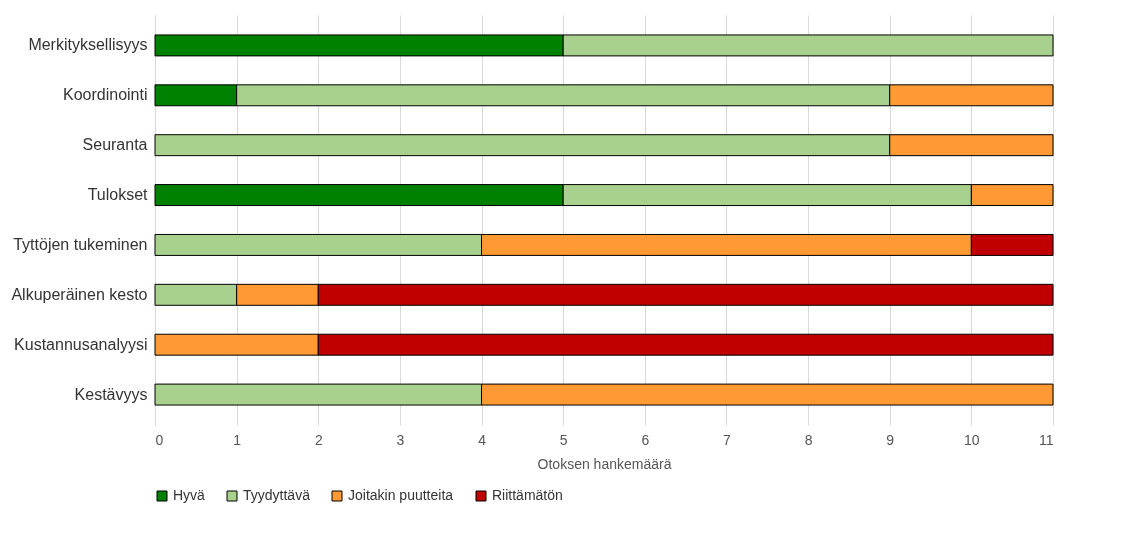  What do you see at coordinates (189, 495) in the screenshot?
I see `legend-label: Hyvä` at bounding box center [189, 495].